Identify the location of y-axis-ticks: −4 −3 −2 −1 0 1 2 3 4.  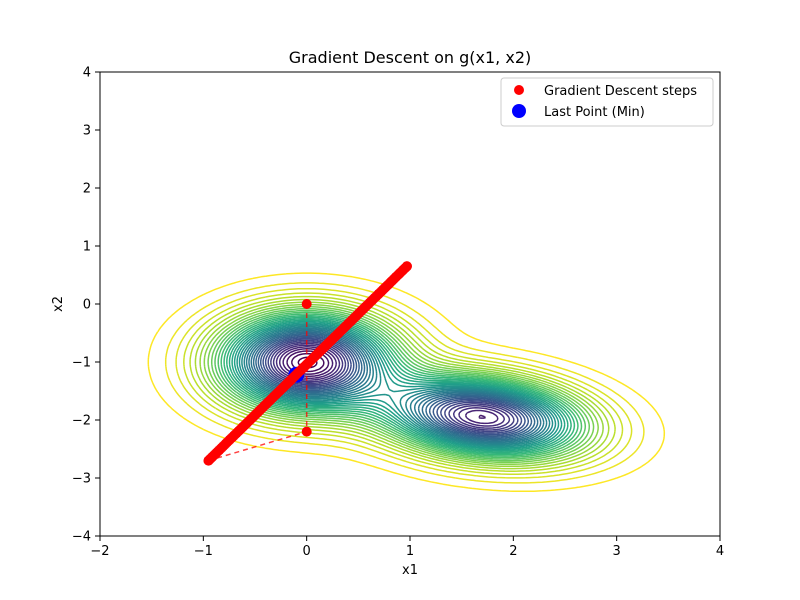
(86, 305).